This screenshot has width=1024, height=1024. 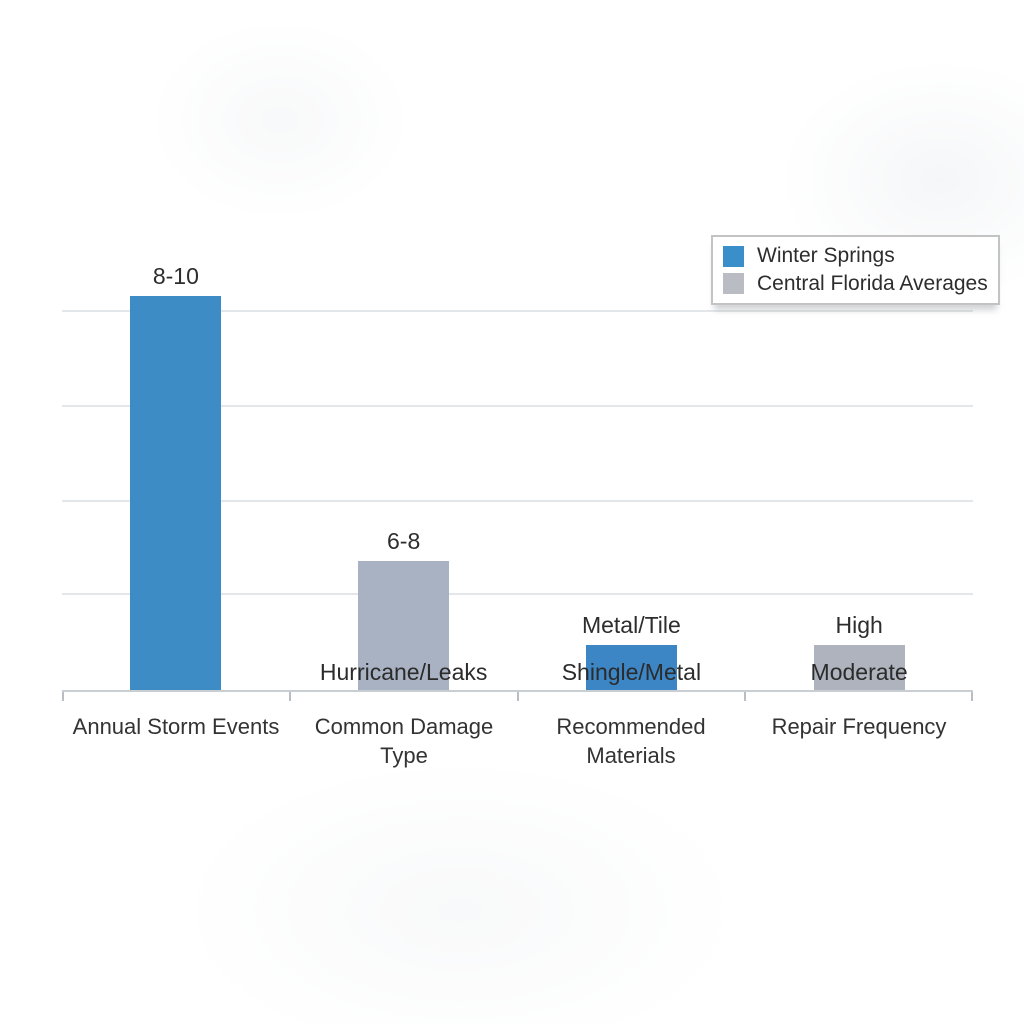 What do you see at coordinates (404, 625) in the screenshot?
I see `bar-central-florida-common-damage-type` at bounding box center [404, 625].